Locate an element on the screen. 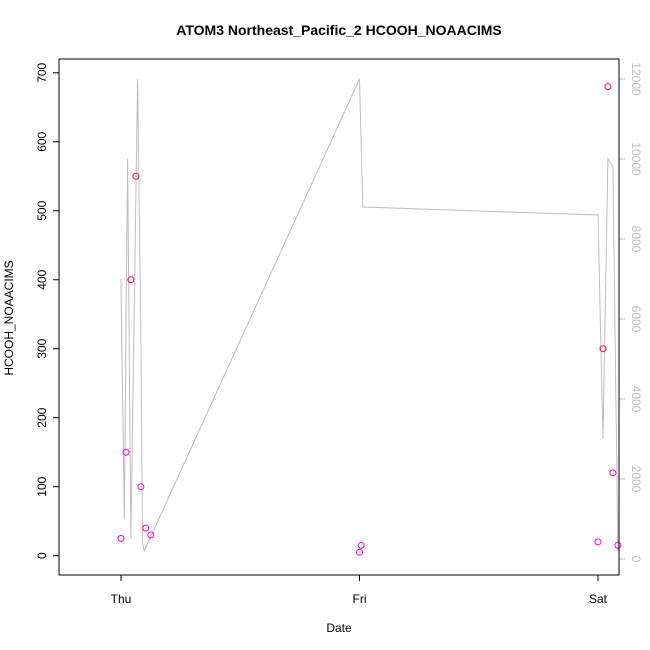 This screenshot has width=650, height=650. y-tick-label: 100 is located at coordinates (42, 486).